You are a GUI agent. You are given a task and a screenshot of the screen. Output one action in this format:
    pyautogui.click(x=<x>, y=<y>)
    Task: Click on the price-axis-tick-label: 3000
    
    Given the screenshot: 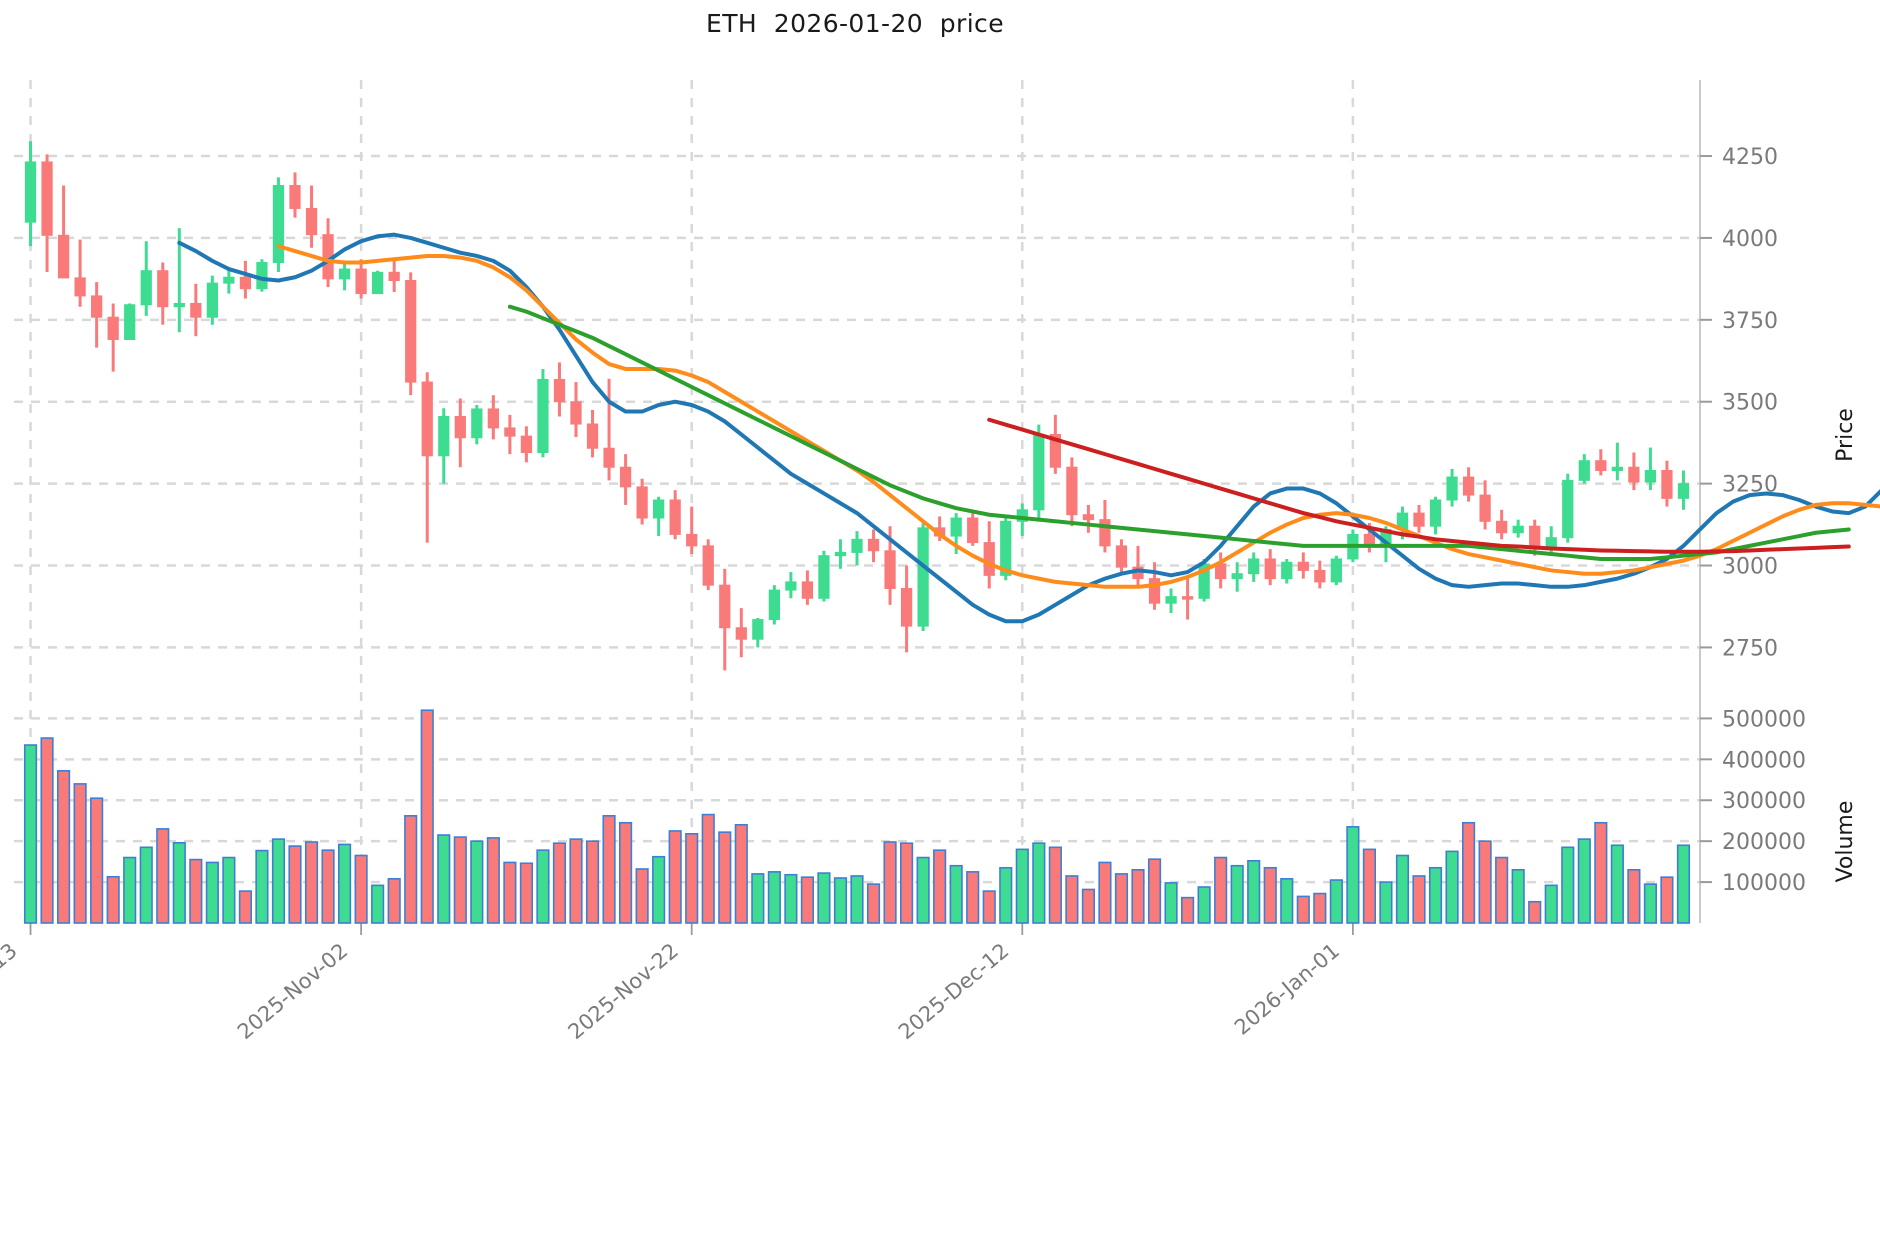 What is the action you would take?
    pyautogui.click(x=1750, y=567)
    